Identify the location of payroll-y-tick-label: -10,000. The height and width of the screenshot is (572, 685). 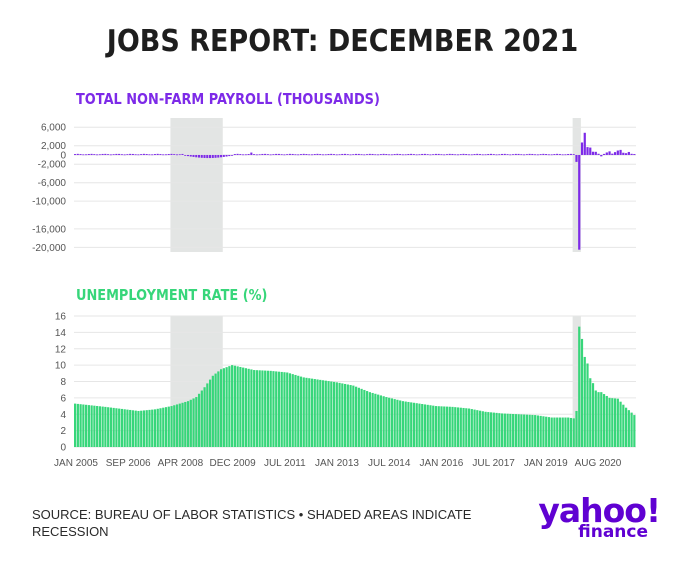
(49, 202).